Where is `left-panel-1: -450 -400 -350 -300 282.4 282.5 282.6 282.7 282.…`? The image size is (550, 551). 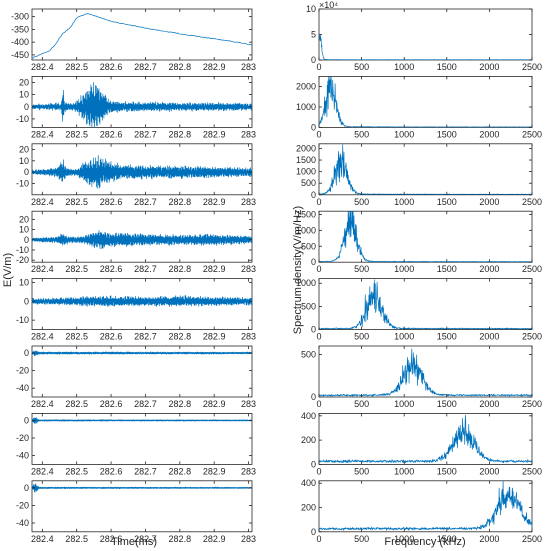 left-panel-1: -450 -400 -350 -300 282.4 282.5 282.6 282.7 282.… is located at coordinates (133, 40).